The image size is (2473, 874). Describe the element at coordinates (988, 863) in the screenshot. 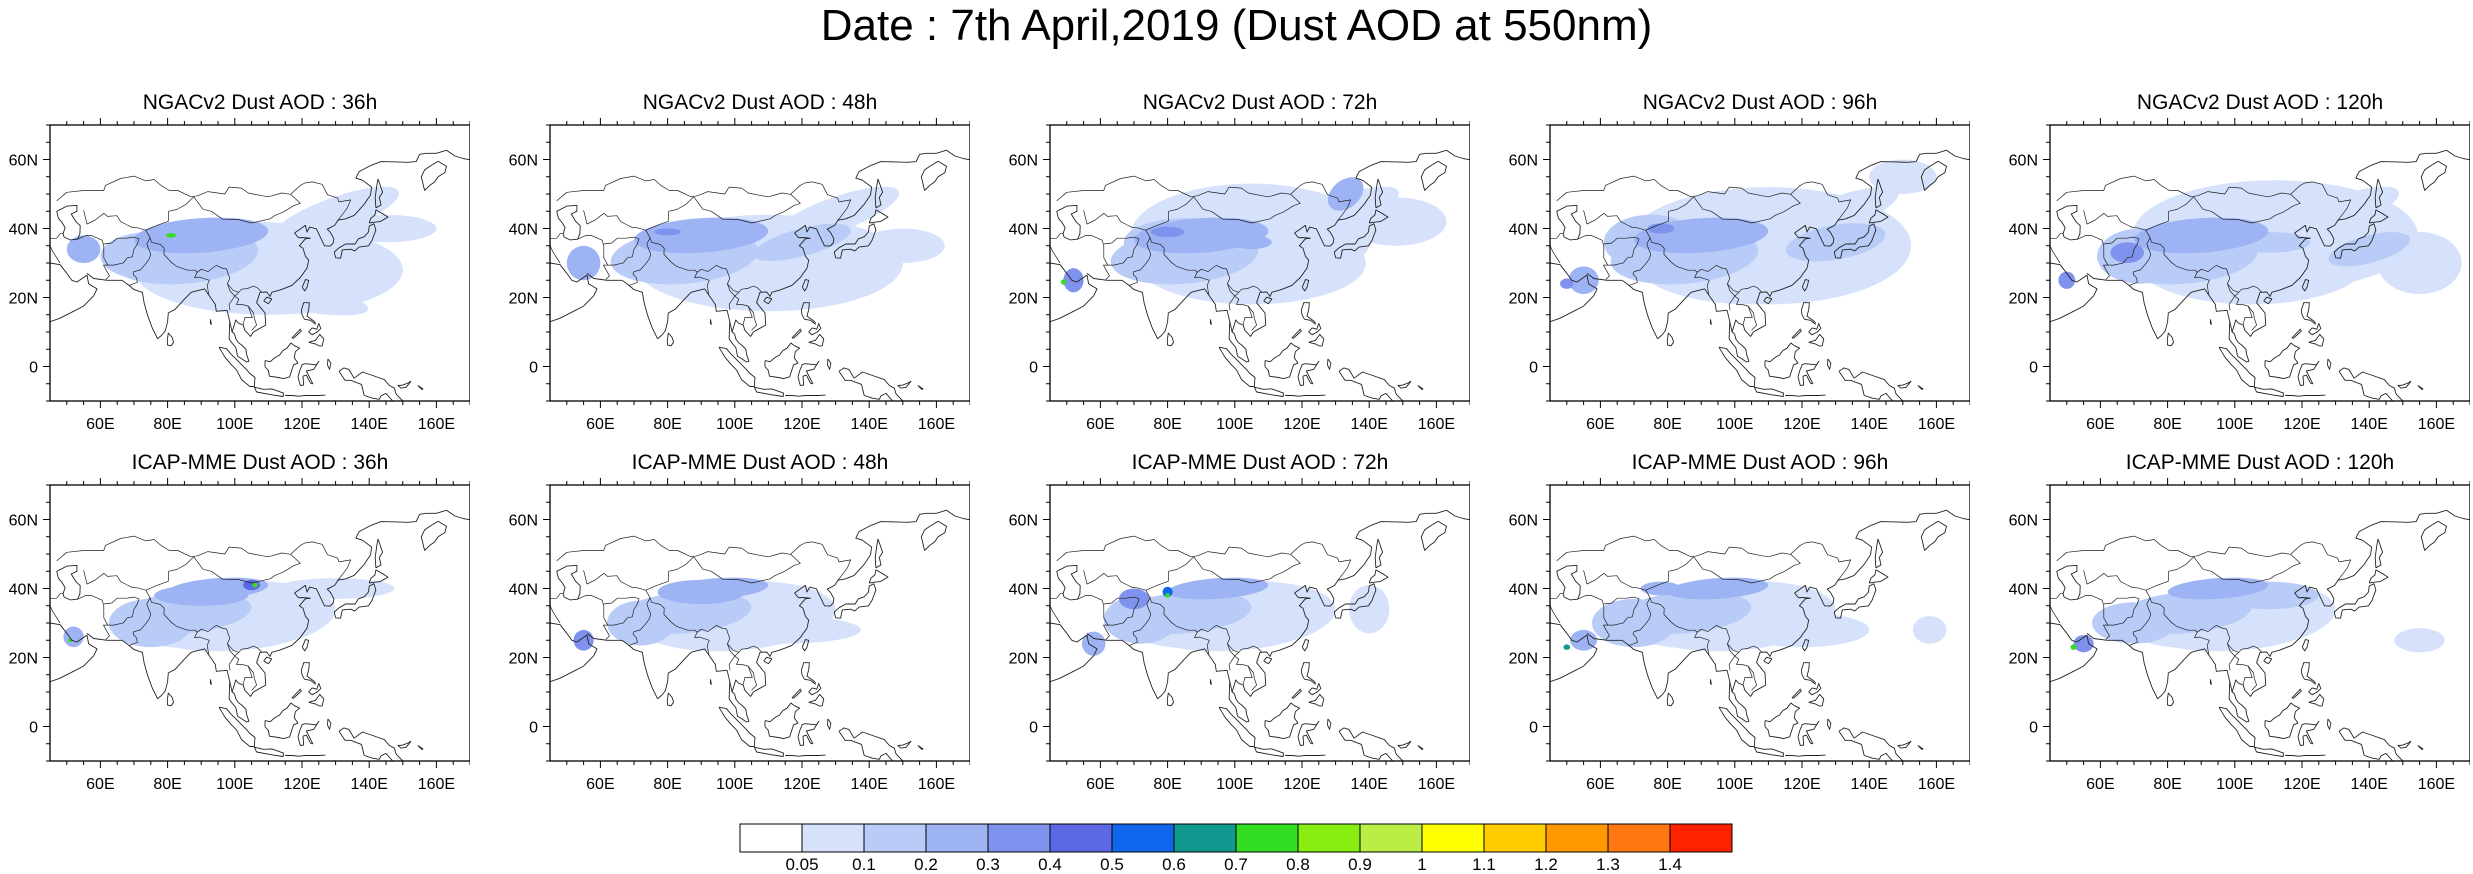

I see `colorbar-label: 0.3` at that location.